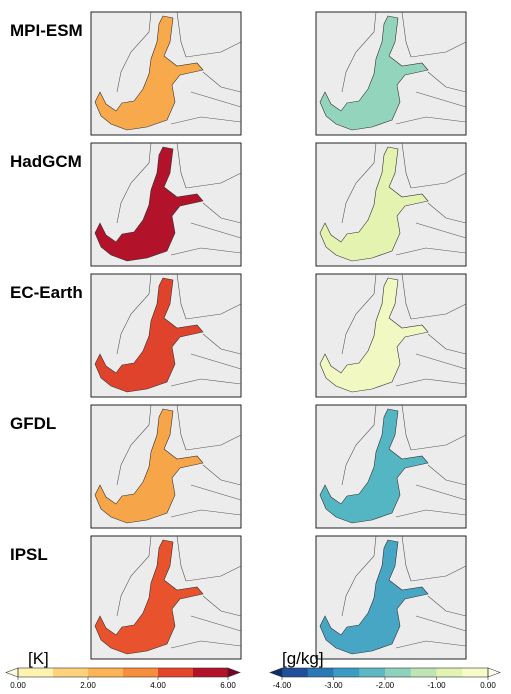  What do you see at coordinates (46, 30) in the screenshot?
I see `row-label: MPI-ESM` at bounding box center [46, 30].